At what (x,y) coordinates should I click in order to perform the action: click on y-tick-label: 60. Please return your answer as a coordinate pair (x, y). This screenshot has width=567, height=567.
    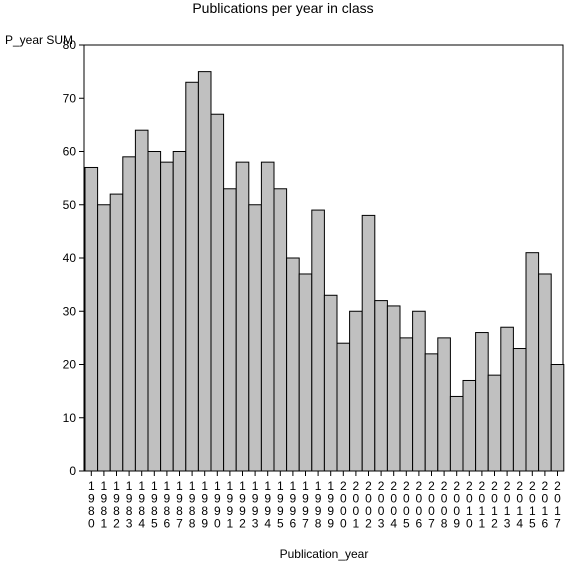
    Looking at the image, I should click on (70, 152).